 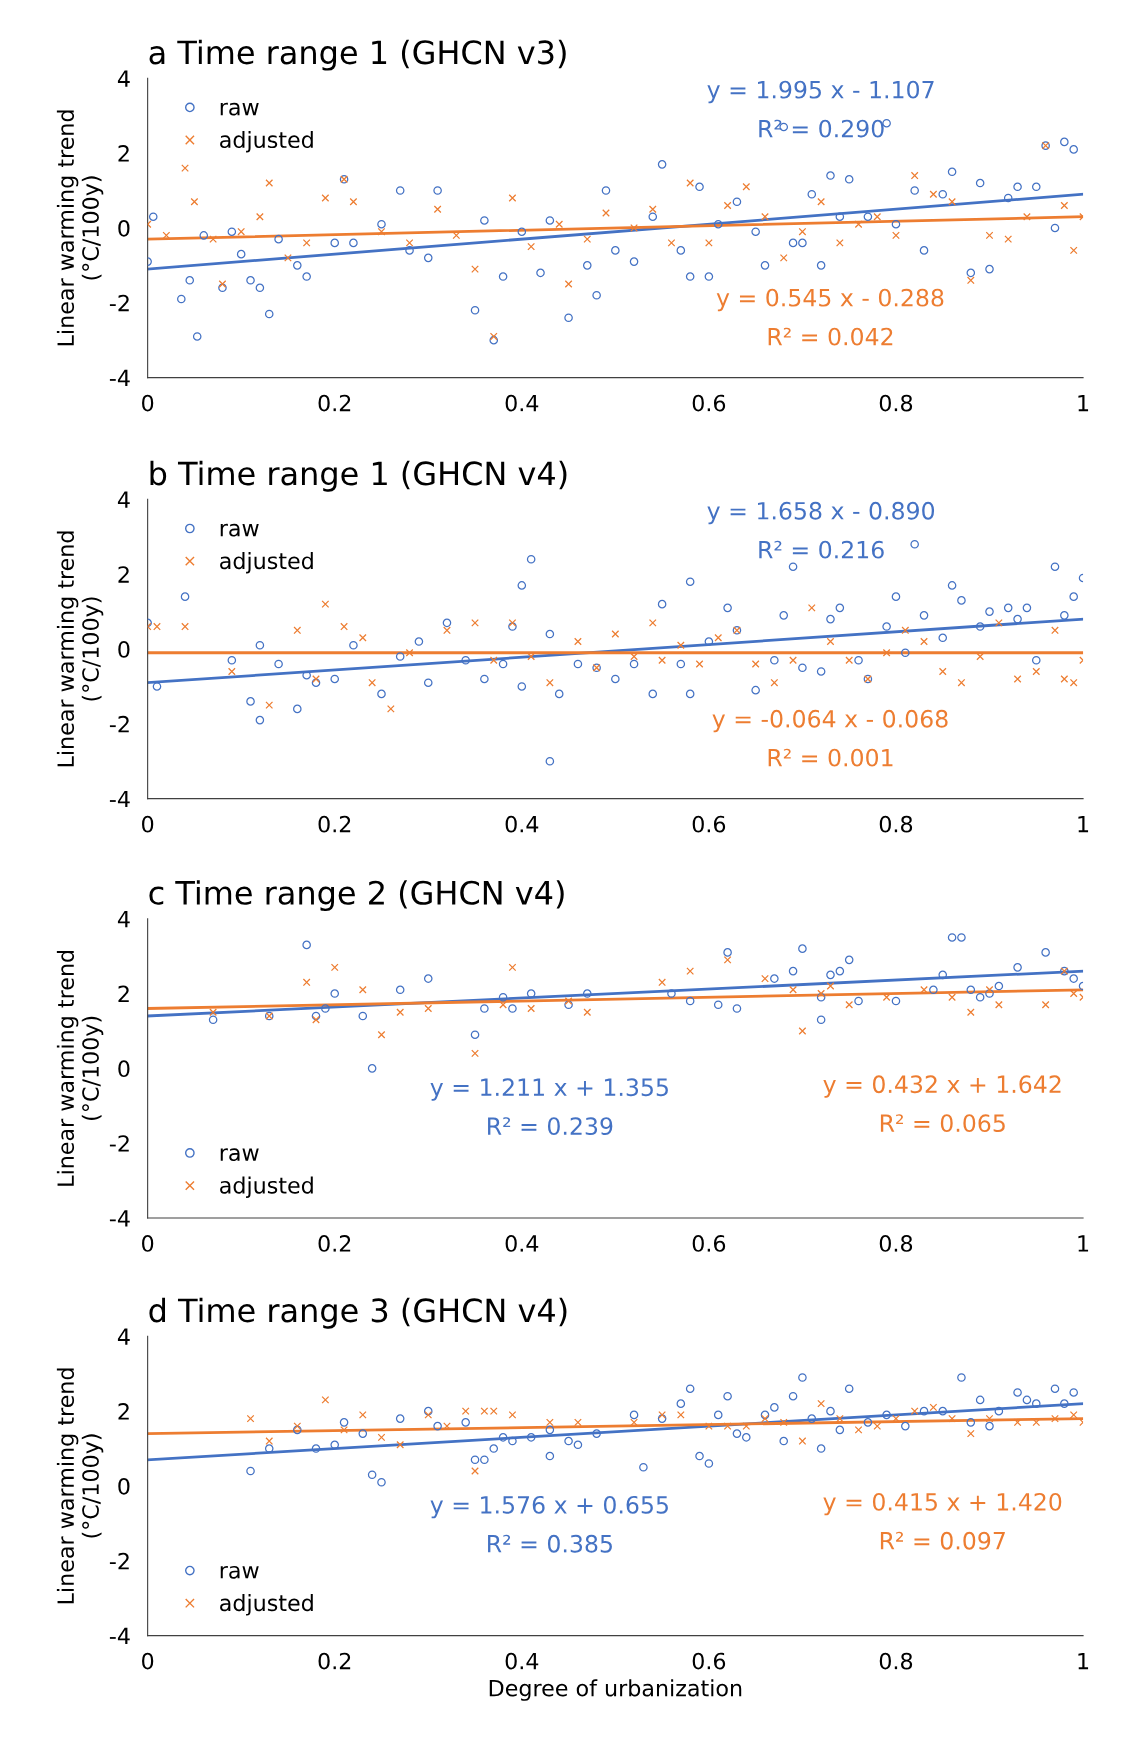 I want to click on x-axis-title: Degree of urbanization, so click(x=615, y=1690).